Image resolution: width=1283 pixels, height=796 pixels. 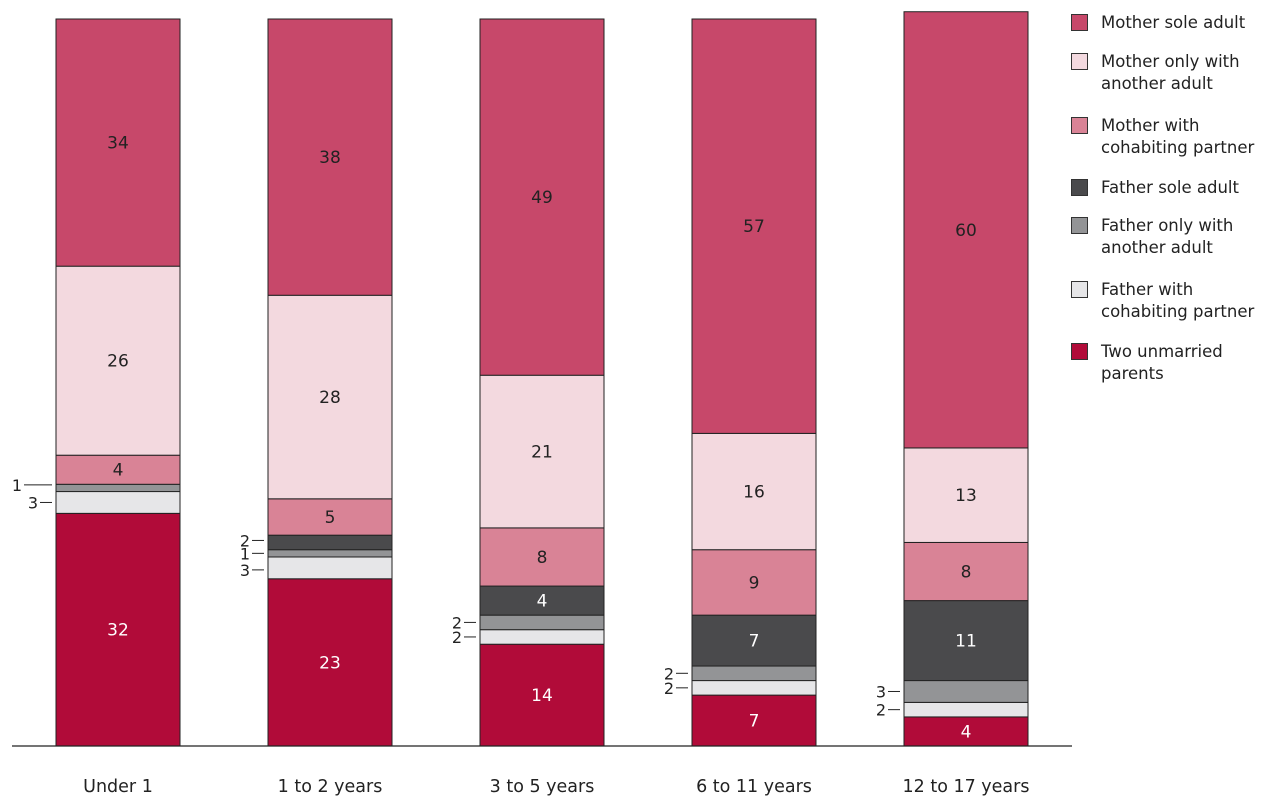 I want to click on data-label: 23, so click(x=330, y=663).